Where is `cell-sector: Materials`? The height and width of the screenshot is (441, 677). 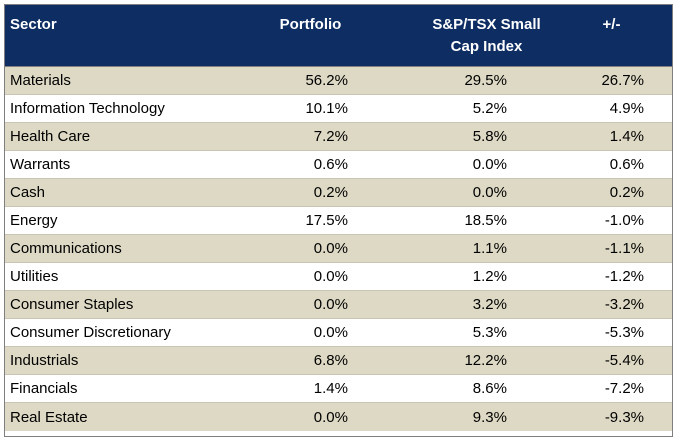 cell-sector: Materials is located at coordinates (40, 80).